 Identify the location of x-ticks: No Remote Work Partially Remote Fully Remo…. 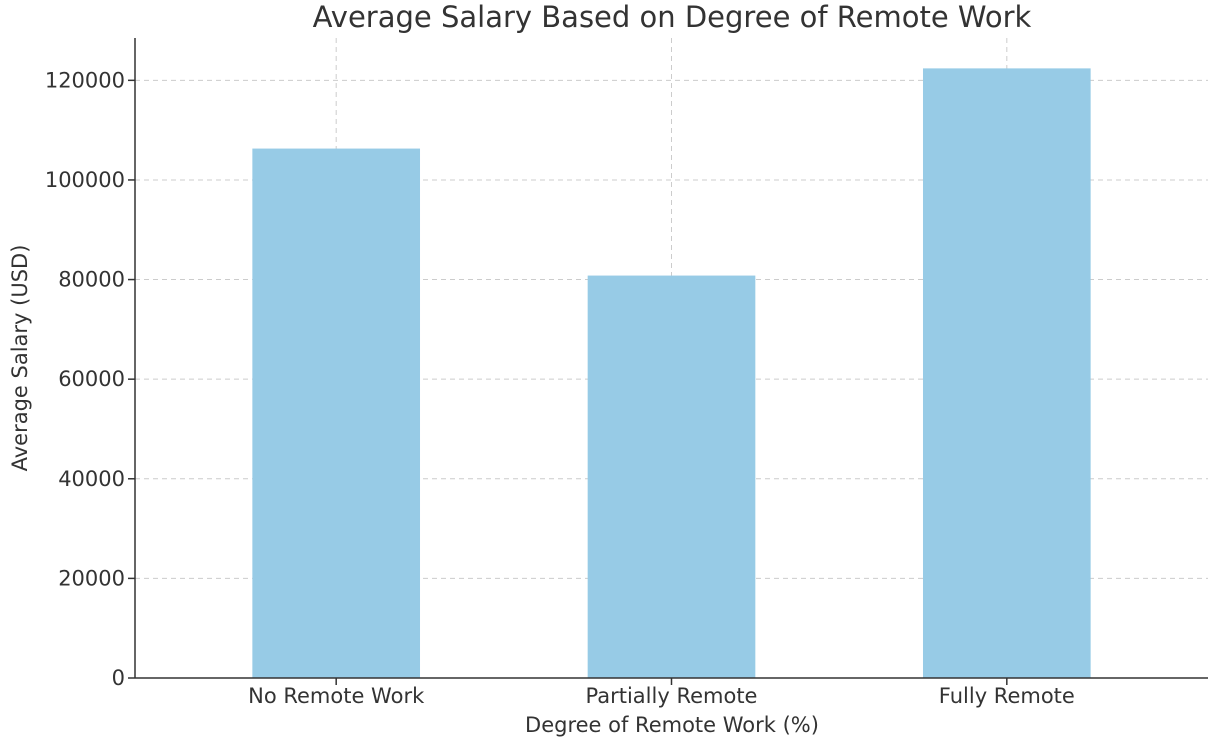
(661, 693).